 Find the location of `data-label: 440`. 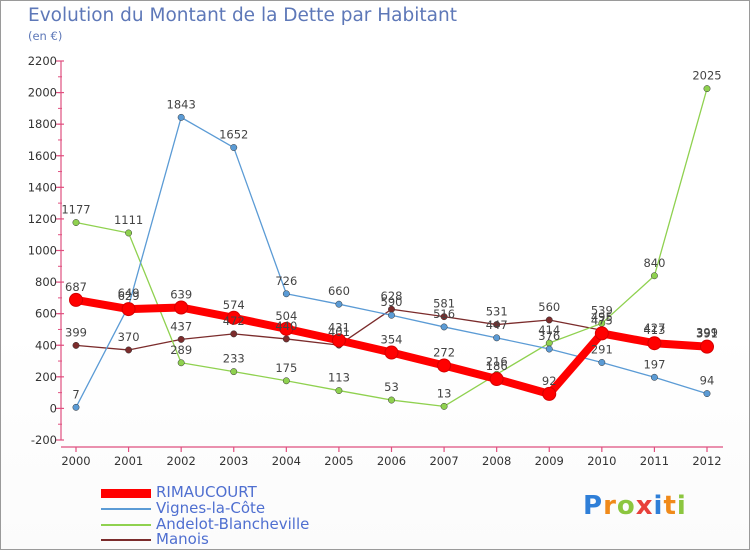

data-label: 440 is located at coordinates (286, 326).